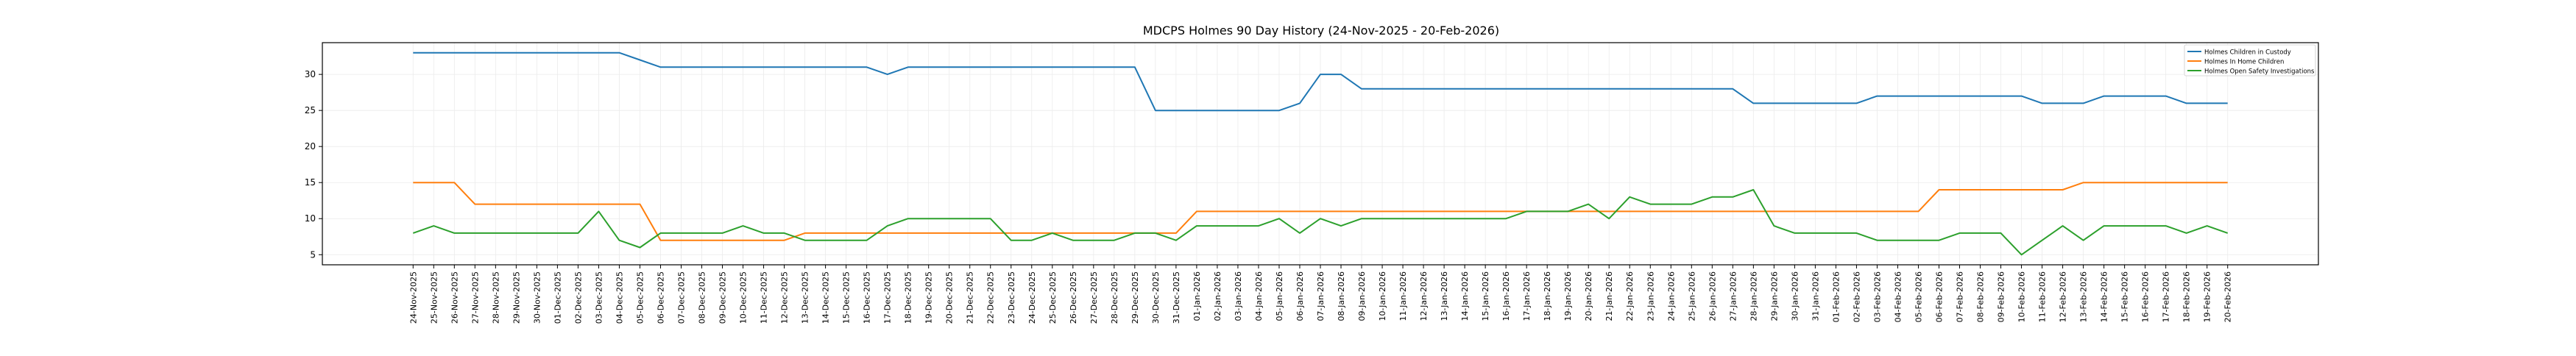  I want to click on x-tick-label: 04-Dec-2025, so click(619, 297).